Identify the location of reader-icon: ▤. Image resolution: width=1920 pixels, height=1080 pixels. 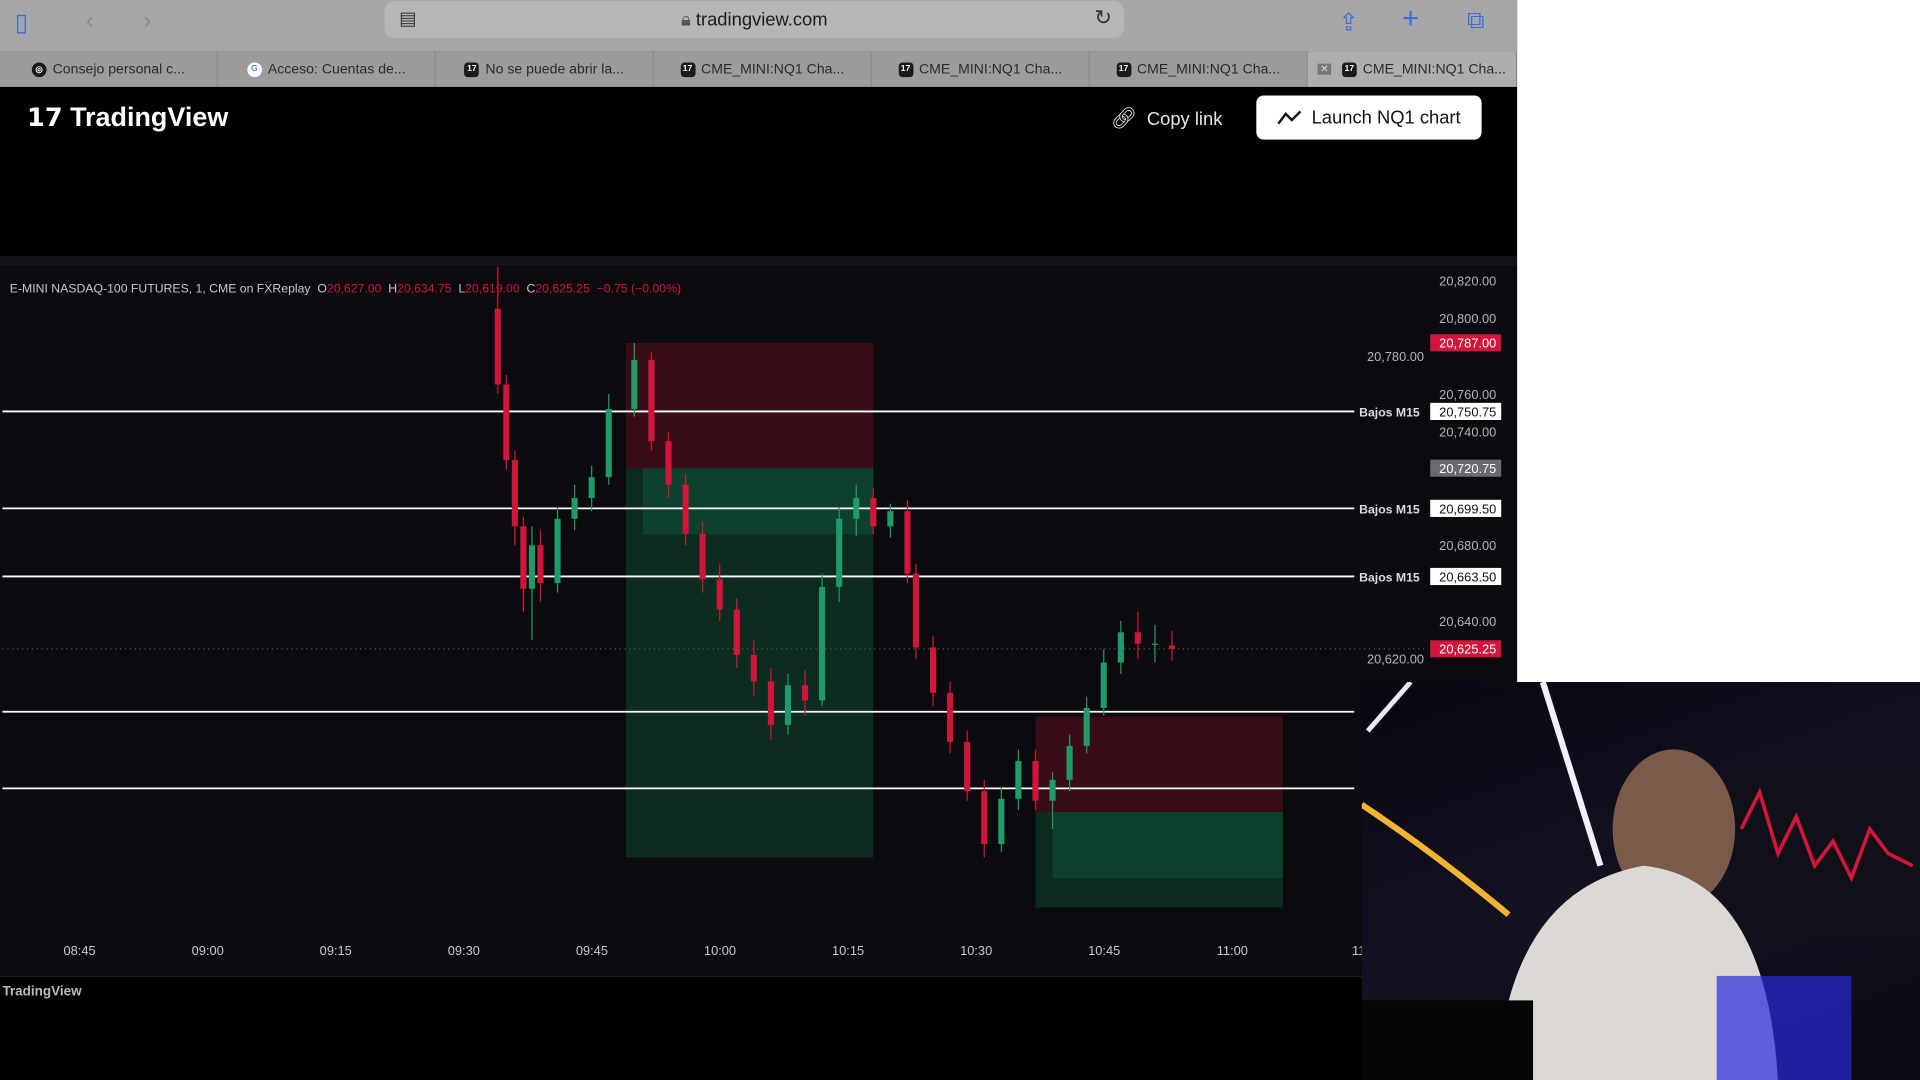
(408, 19).